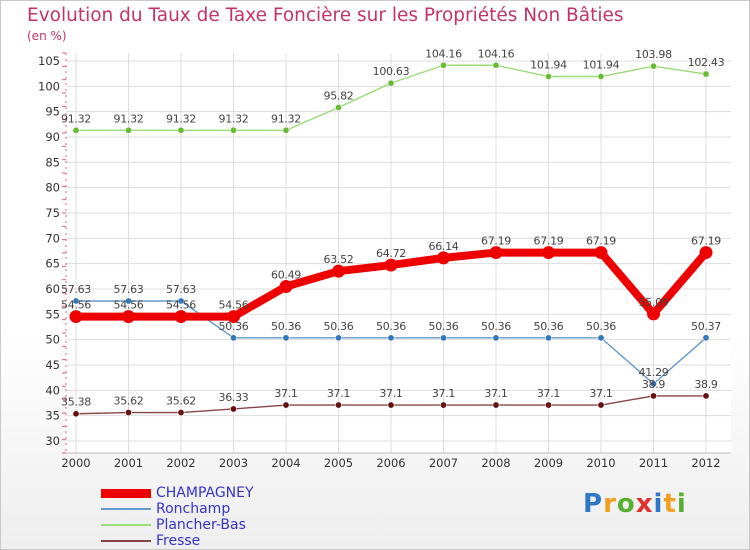 The width and height of the screenshot is (750, 550). What do you see at coordinates (600, 463) in the screenshot?
I see `x-tick-label: 2010` at bounding box center [600, 463].